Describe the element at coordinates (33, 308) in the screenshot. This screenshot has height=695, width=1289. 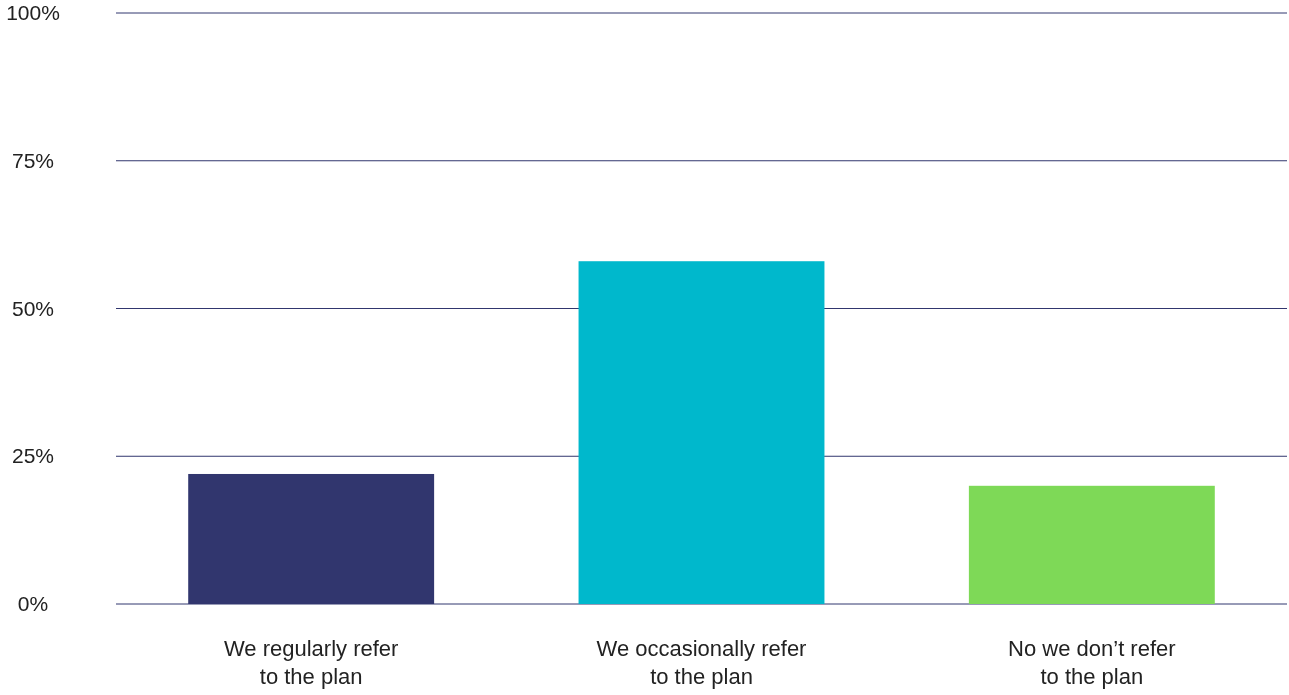
I see `y-tick-label: 50%` at that location.